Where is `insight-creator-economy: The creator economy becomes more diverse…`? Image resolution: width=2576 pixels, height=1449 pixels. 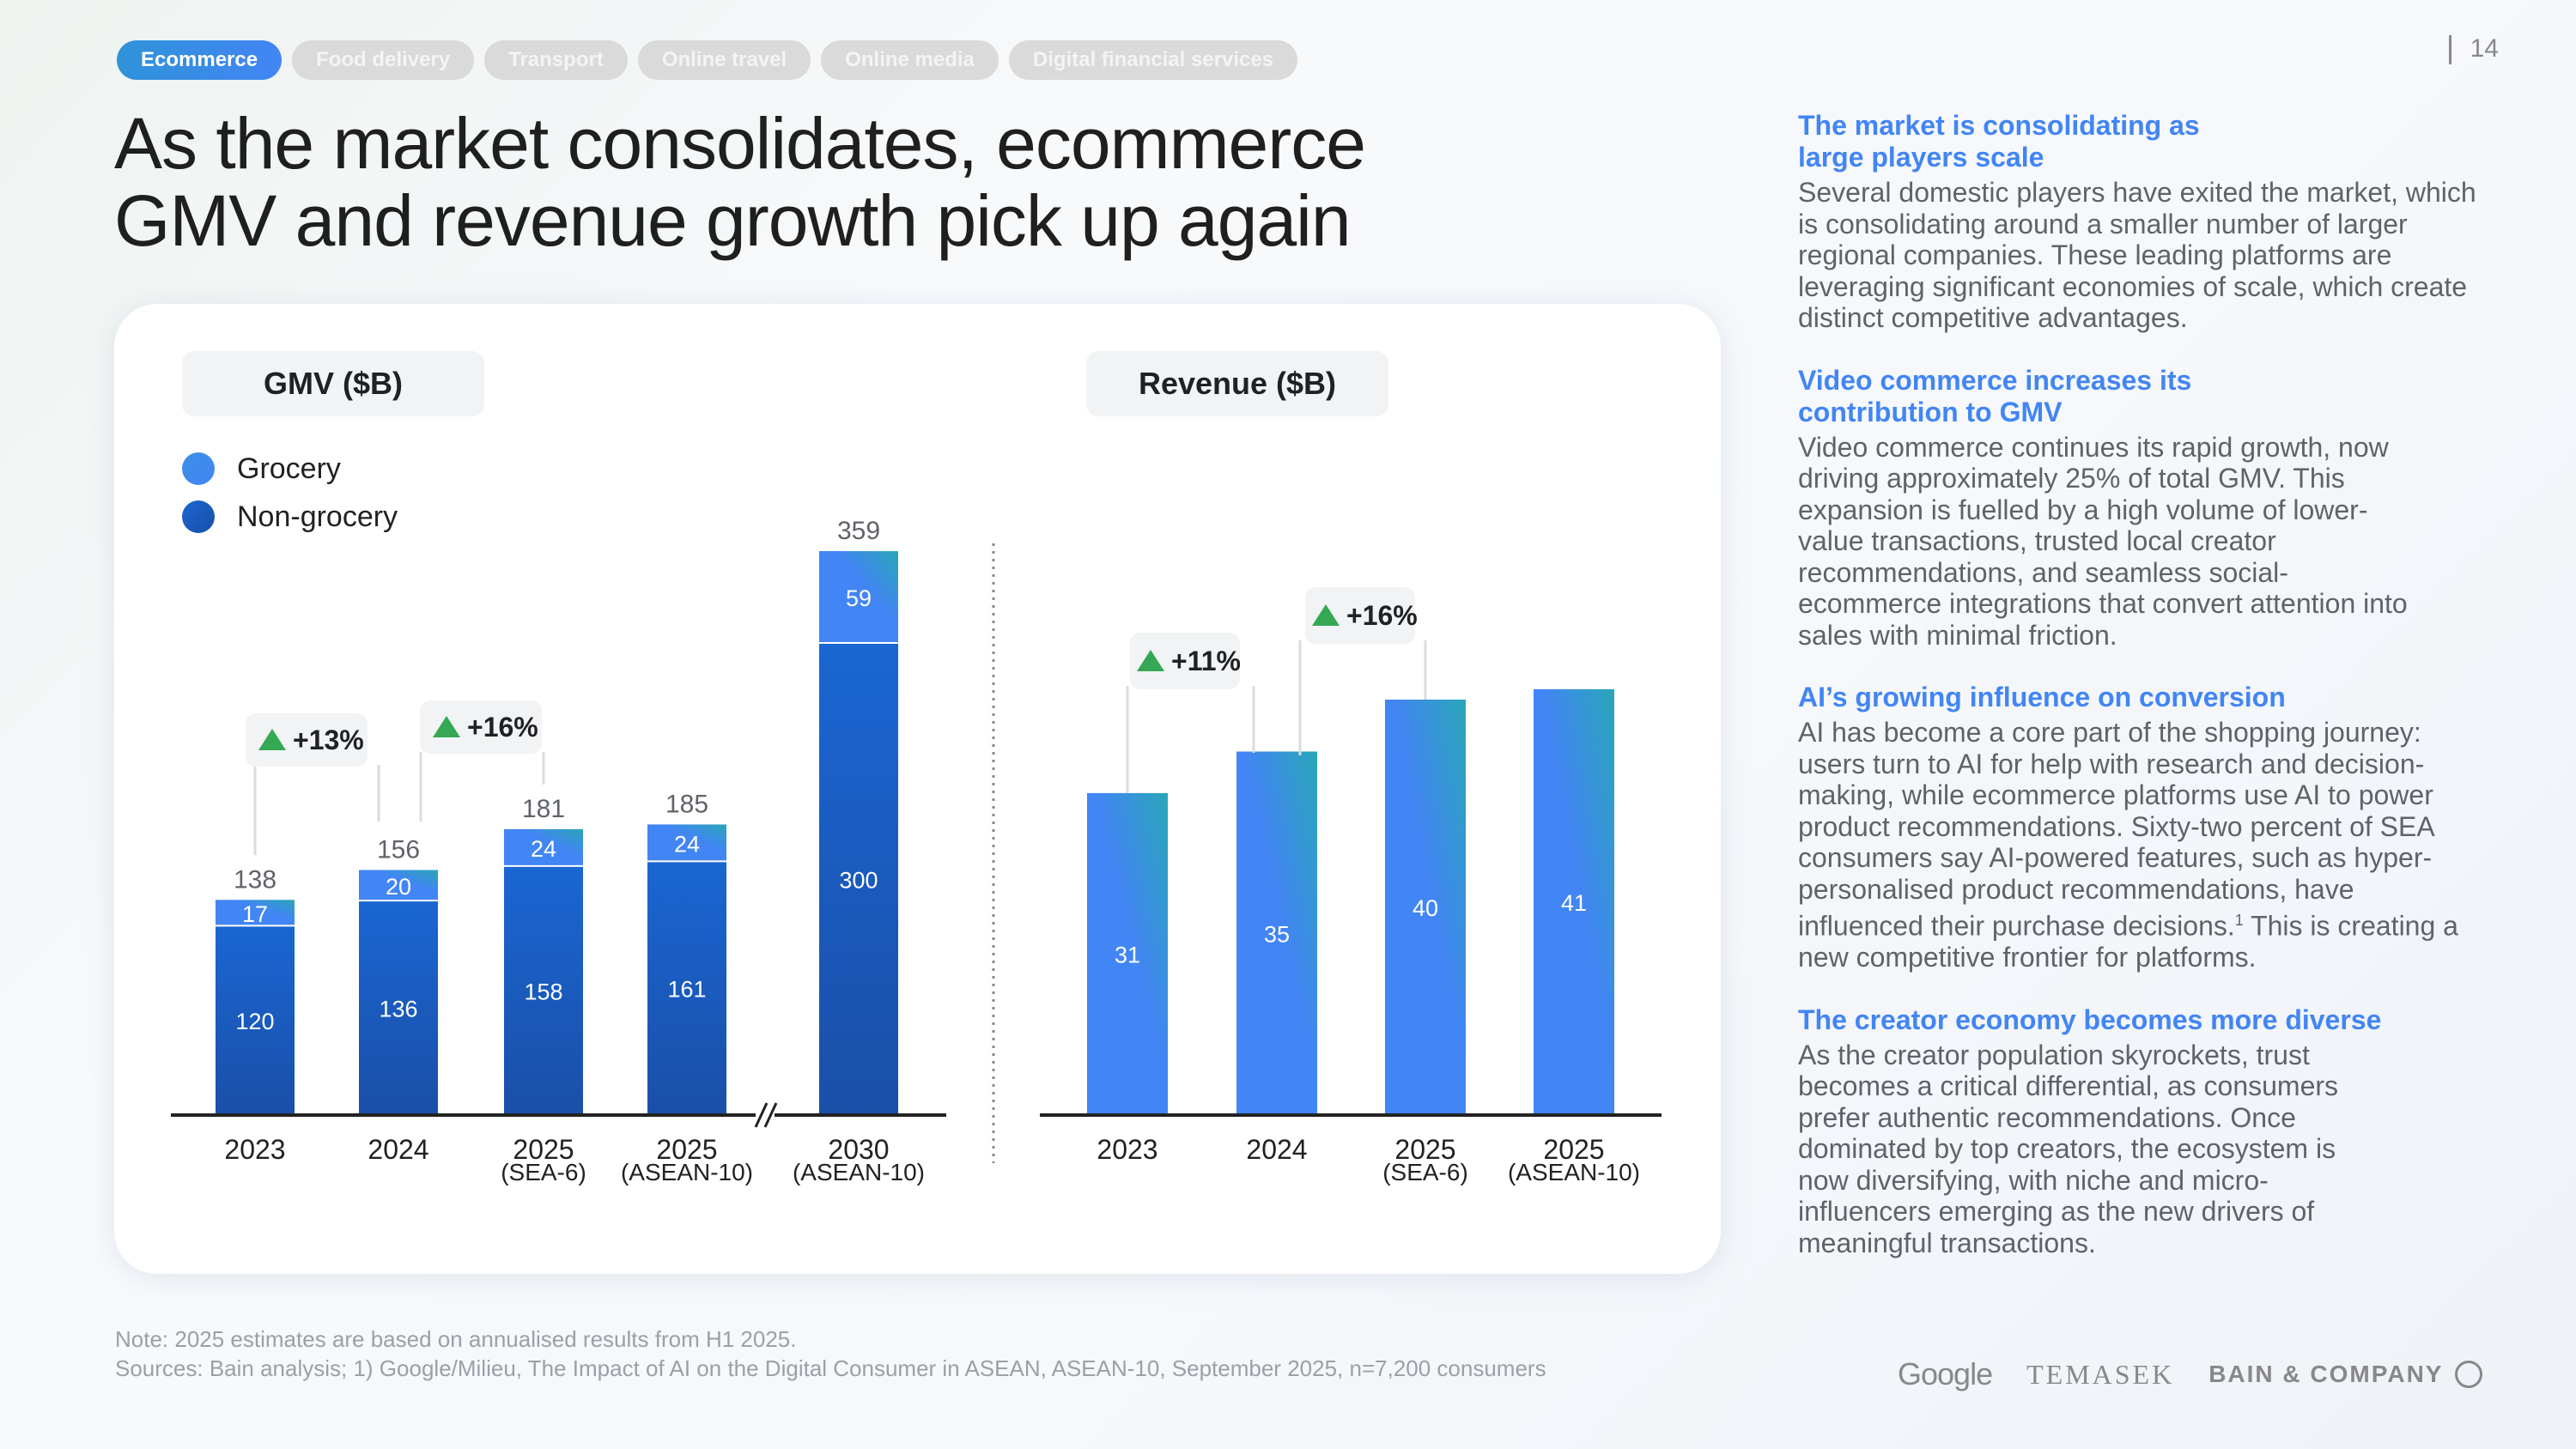
insight-creator-economy: The creator economy becomes more diverse… is located at coordinates (2141, 1131).